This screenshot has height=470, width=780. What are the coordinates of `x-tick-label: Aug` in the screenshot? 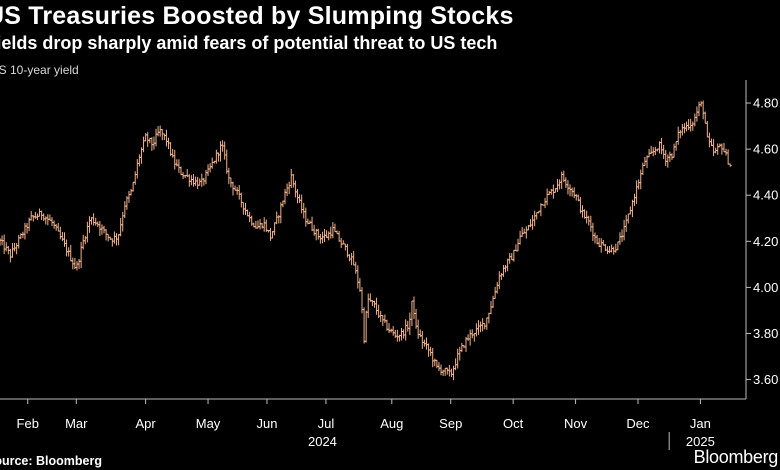 It's located at (391, 423).